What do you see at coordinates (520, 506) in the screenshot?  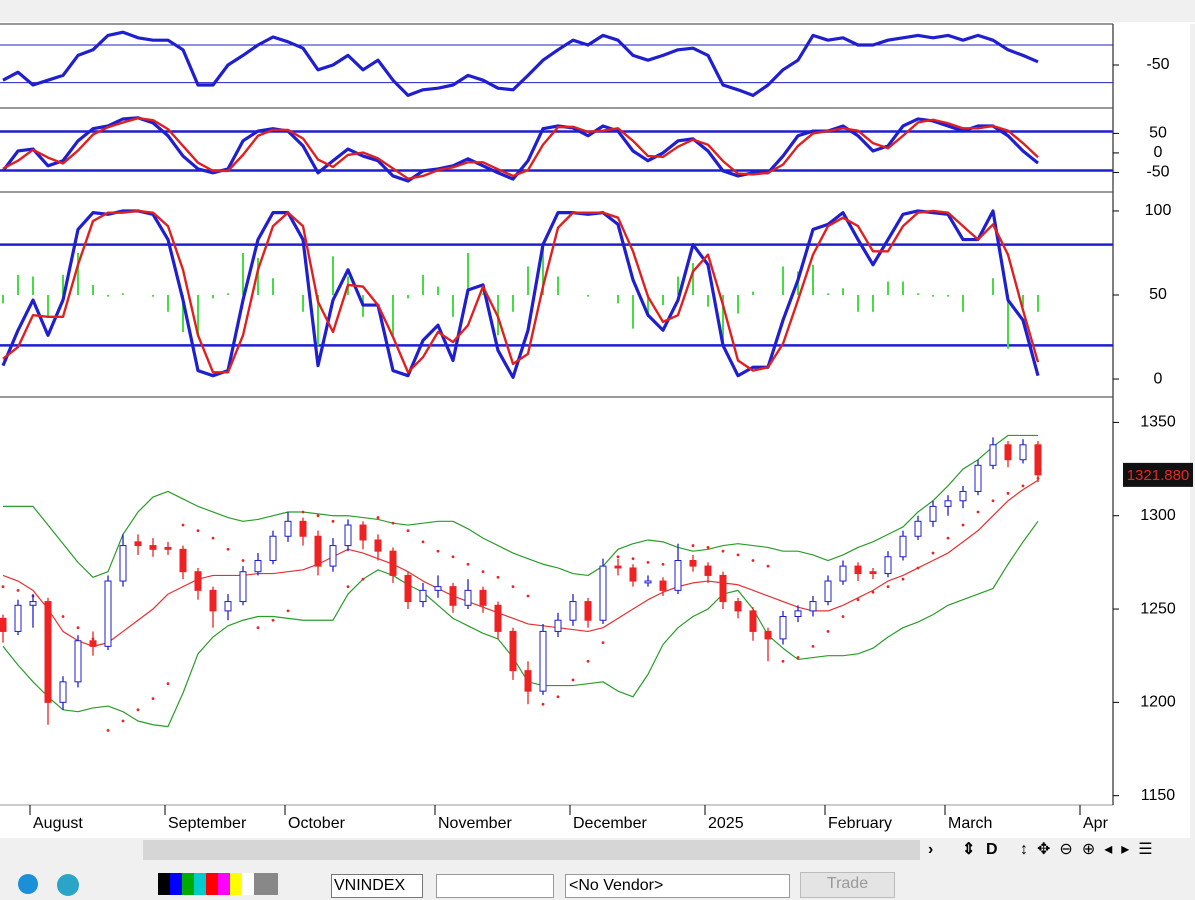 I see `series-line` at bounding box center [520, 506].